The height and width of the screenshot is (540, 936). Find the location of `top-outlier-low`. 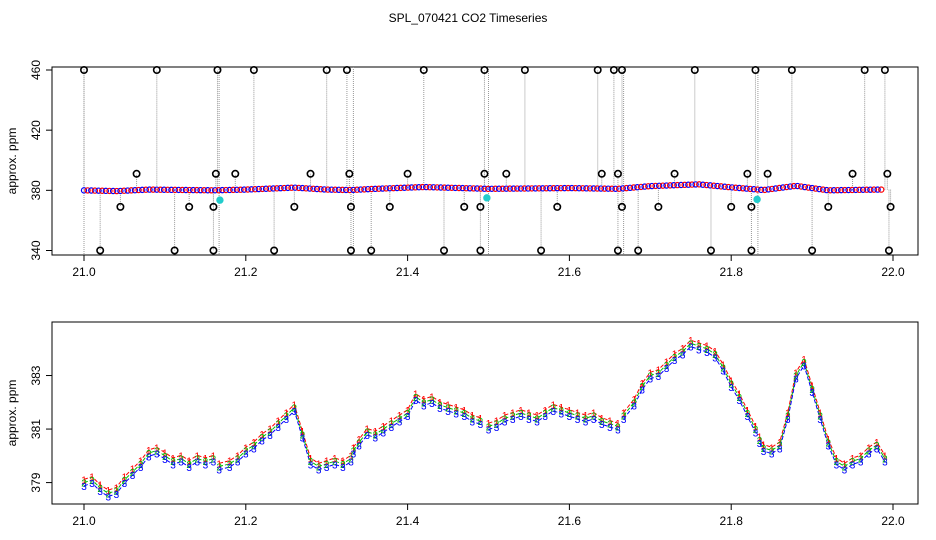

top-outlier-low is located at coordinates (751, 250).